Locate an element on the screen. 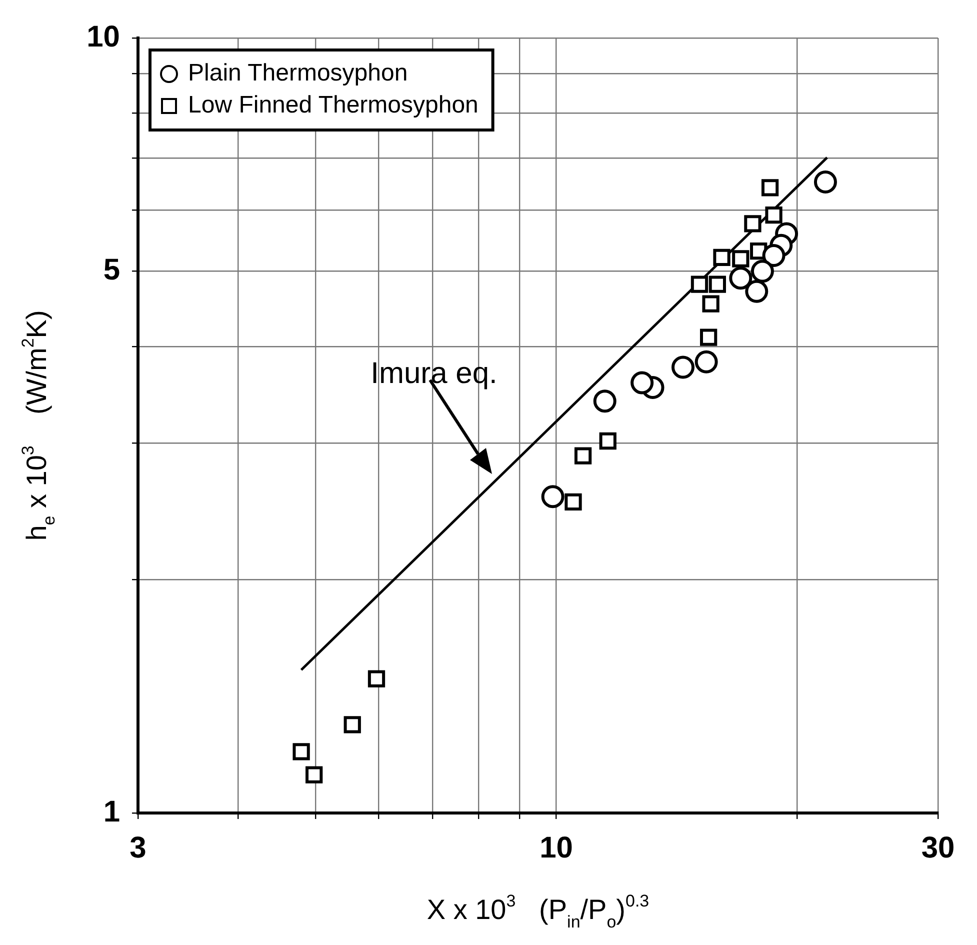 Image resolution: width=977 pixels, height=945 pixels. text: he x 103 (W/m2K) is located at coordinates (38, 425).